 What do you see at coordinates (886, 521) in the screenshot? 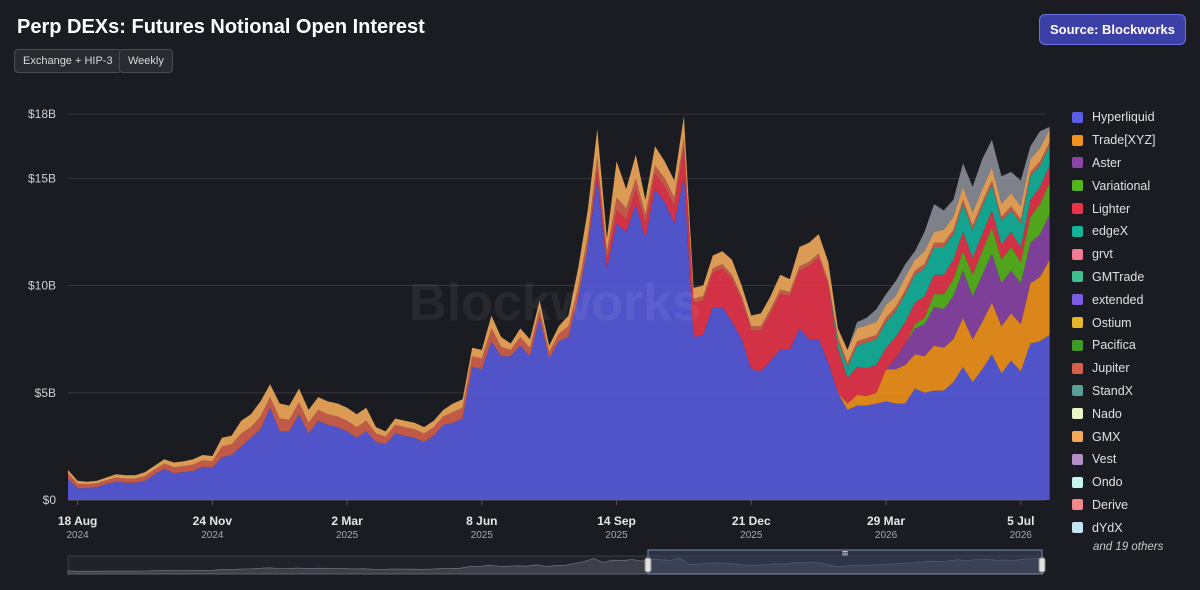
I see `x-tick-label: 29 Mar` at bounding box center [886, 521].